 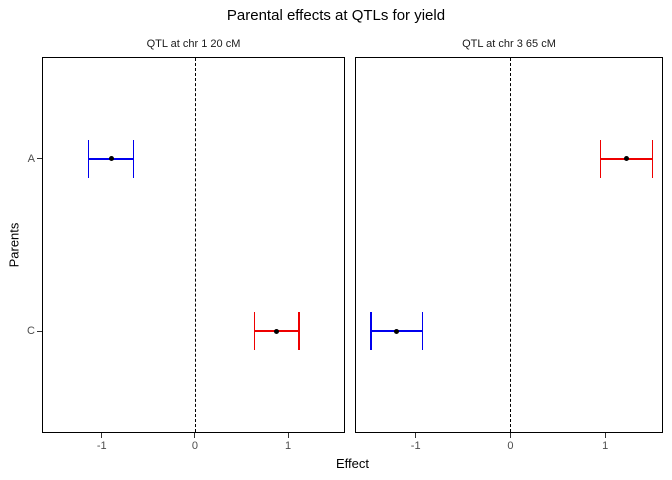 What do you see at coordinates (509, 44) in the screenshot?
I see `facet-label-qtl-chr3: QTL at chr 3 65 cM` at bounding box center [509, 44].